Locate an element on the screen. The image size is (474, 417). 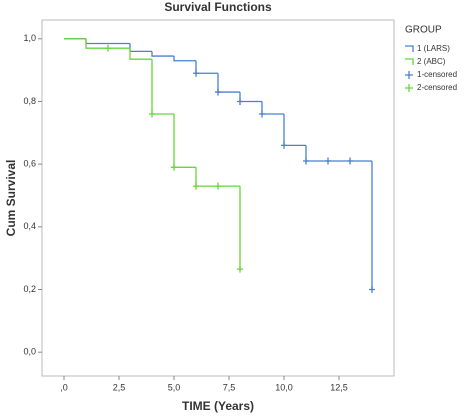
legend-label: 2-censored is located at coordinates (437, 87).